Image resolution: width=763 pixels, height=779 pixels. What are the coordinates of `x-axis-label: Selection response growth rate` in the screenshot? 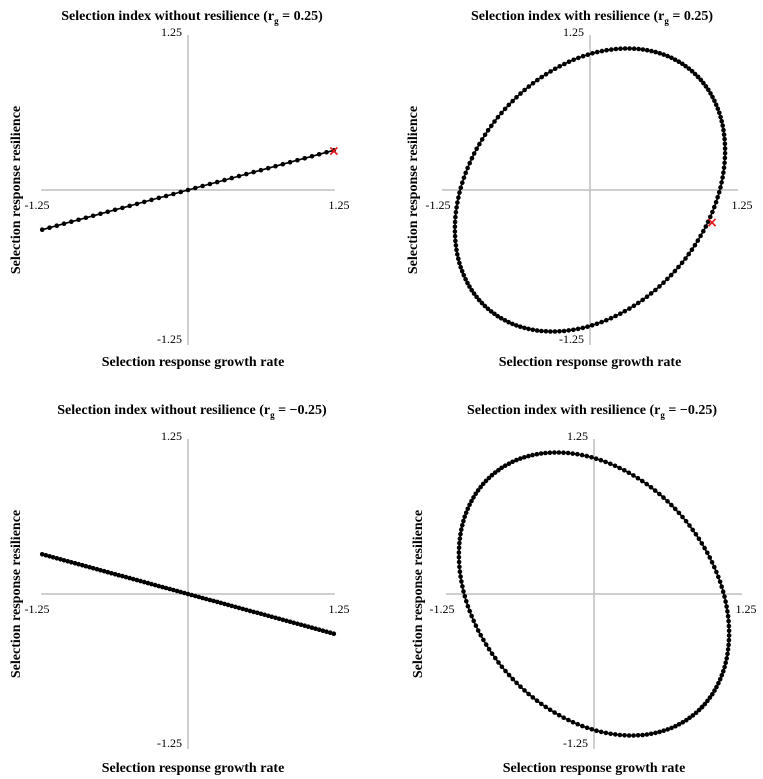 It's located at (193, 768).